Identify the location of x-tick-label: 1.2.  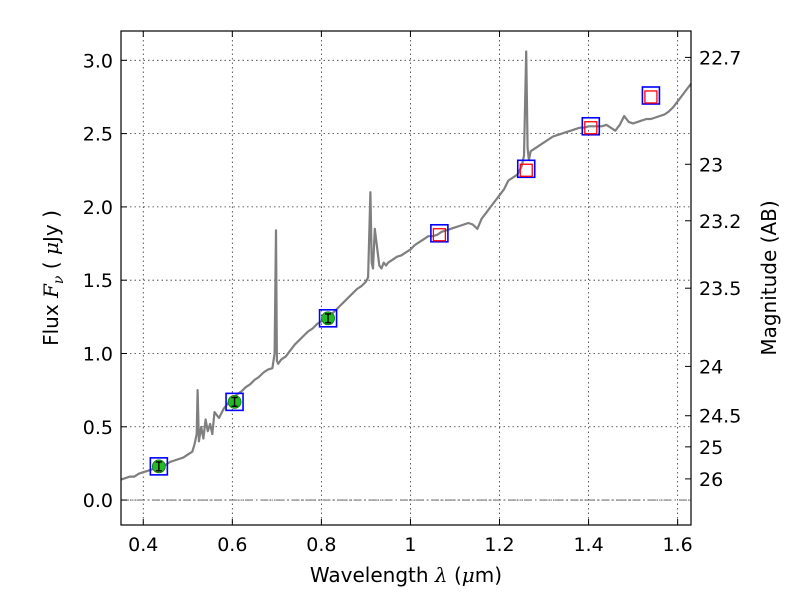
(499, 545).